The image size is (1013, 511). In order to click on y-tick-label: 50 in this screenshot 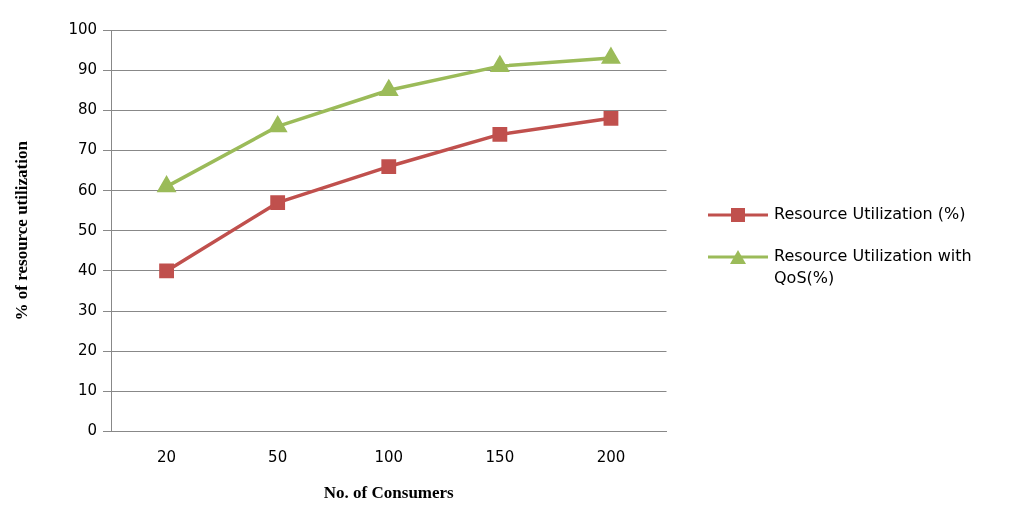, I will do `click(87, 229)`.